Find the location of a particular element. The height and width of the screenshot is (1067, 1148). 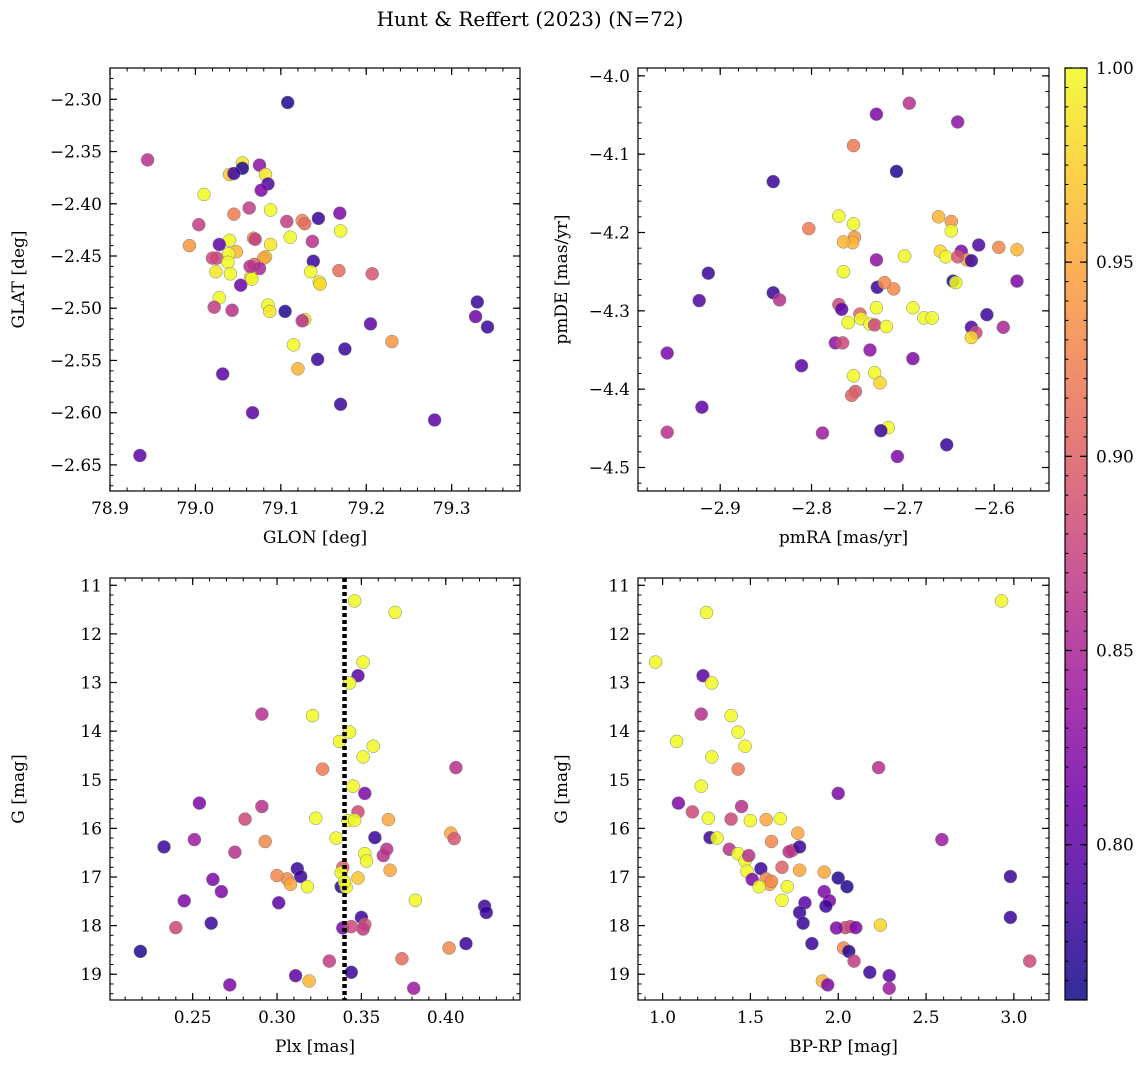

y-tick-label: −2.40 is located at coordinates (76, 205).